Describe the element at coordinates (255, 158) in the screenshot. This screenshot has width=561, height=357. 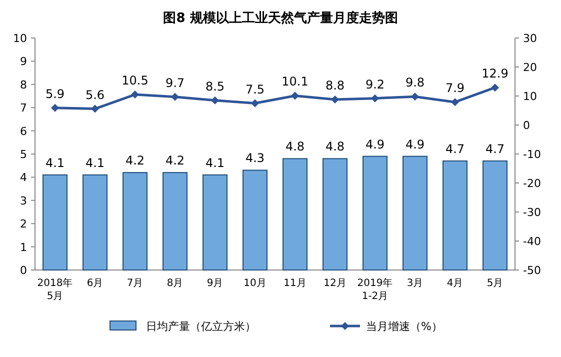
I see `data-label: 4.3` at that location.